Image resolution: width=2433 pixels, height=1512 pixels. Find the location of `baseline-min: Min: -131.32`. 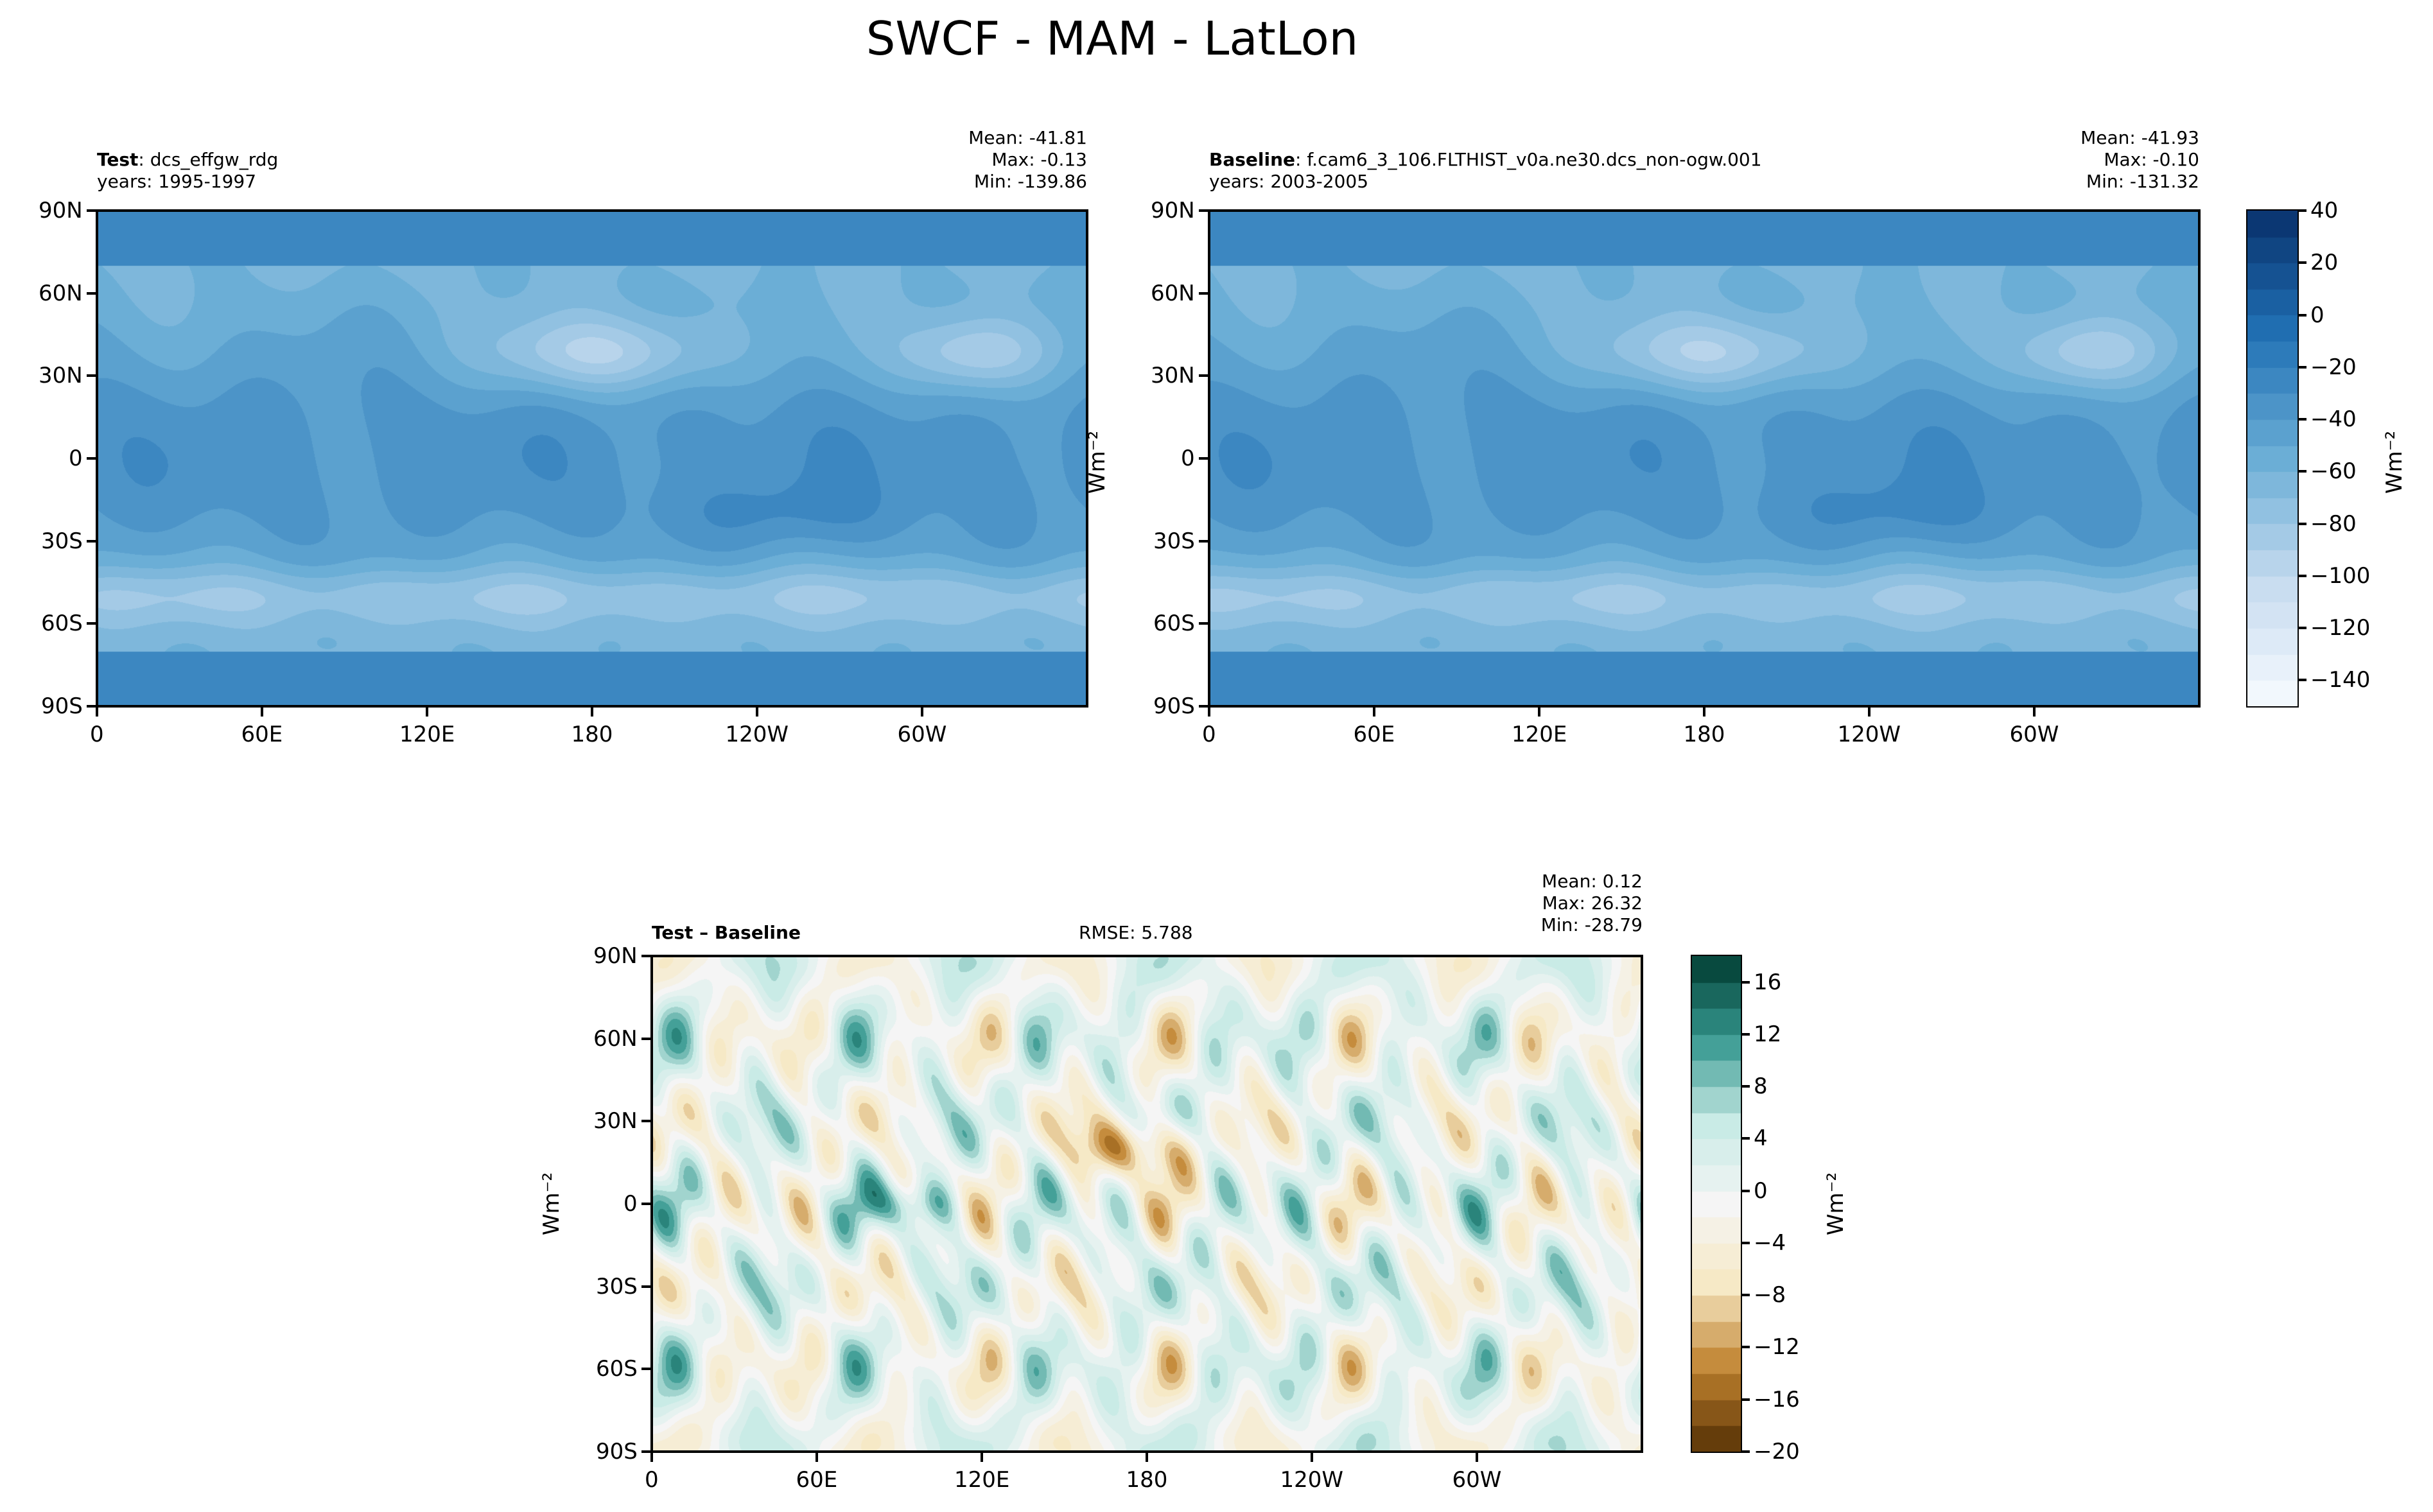

baseline-min: Min: -131.32 is located at coordinates (2142, 181).